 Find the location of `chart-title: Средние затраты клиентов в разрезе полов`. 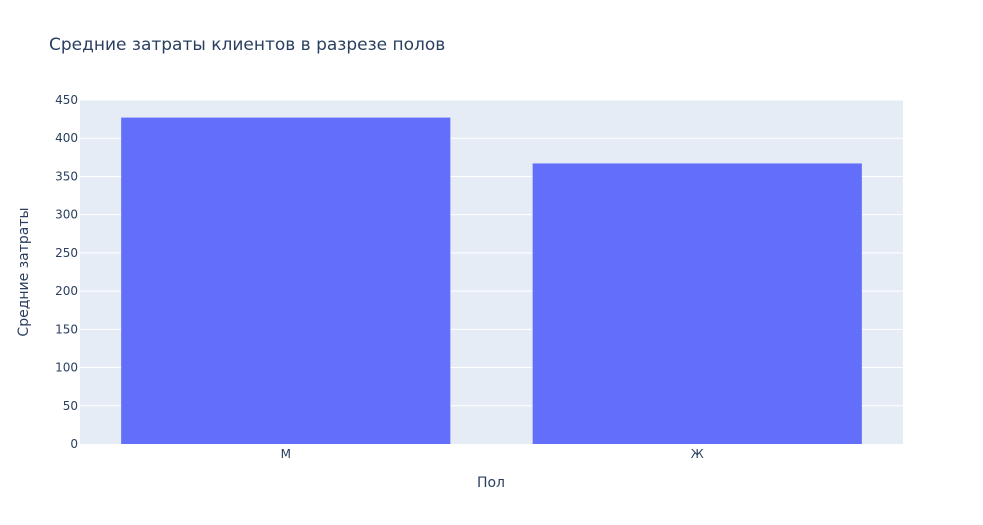

chart-title: Средние затраты клиентов в разрезе полов is located at coordinates (247, 45).